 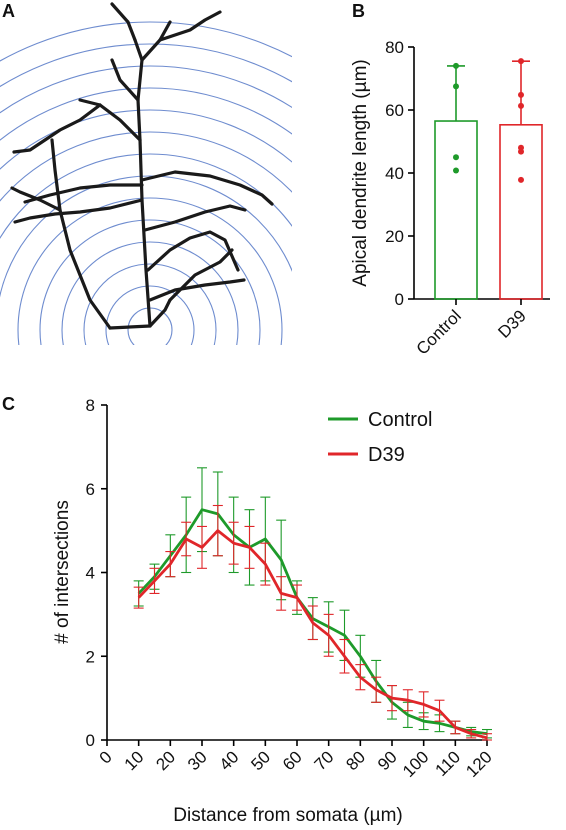 What do you see at coordinates (448, 763) in the screenshot?
I see `c-x-tick-label: 110` at bounding box center [448, 763].